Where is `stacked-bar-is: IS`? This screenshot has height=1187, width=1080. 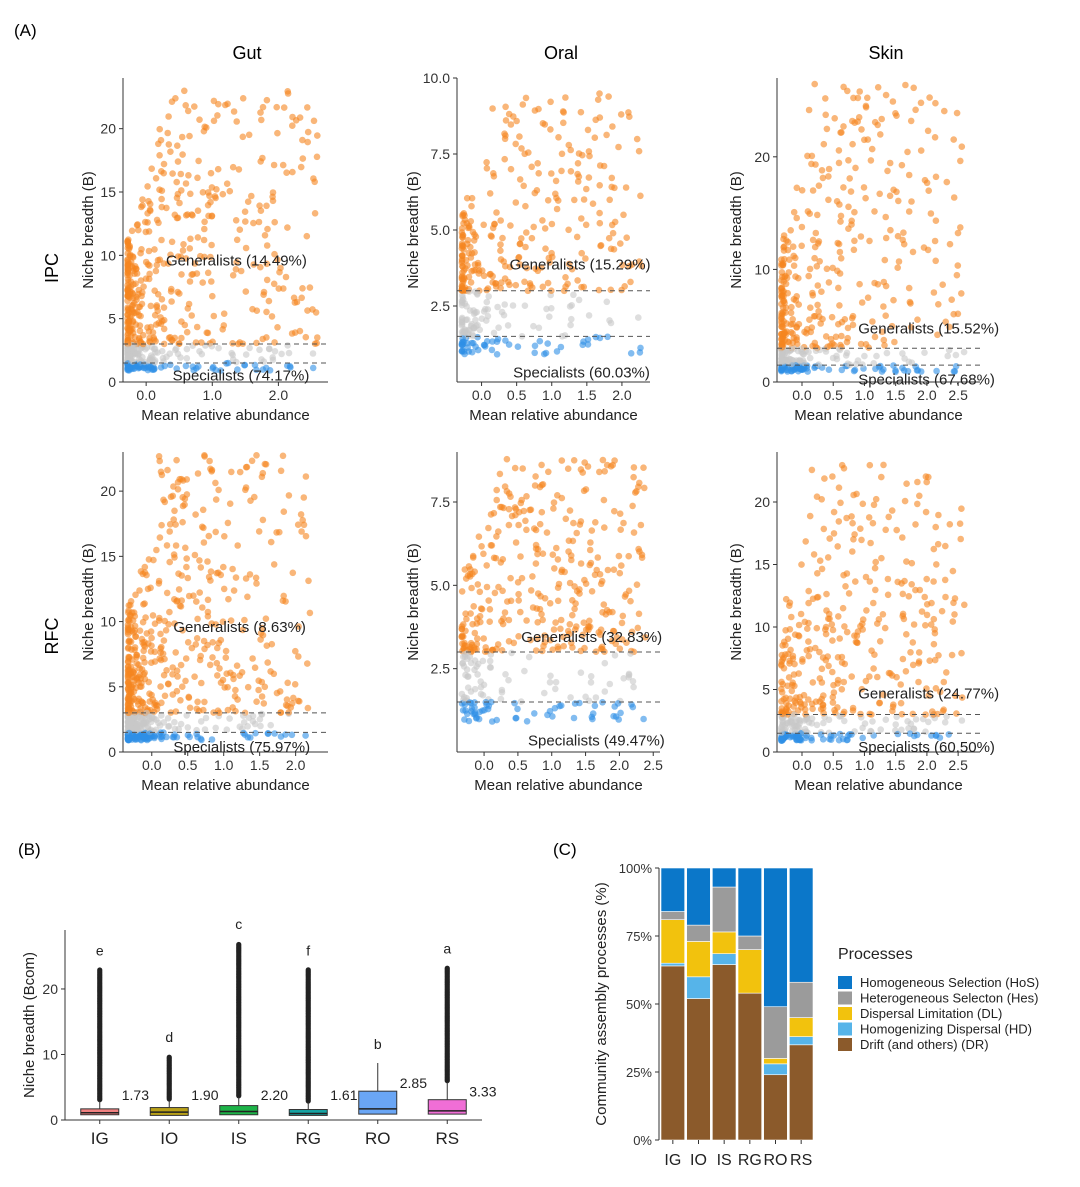 stacked-bar-is: IS is located at coordinates (724, 1018).